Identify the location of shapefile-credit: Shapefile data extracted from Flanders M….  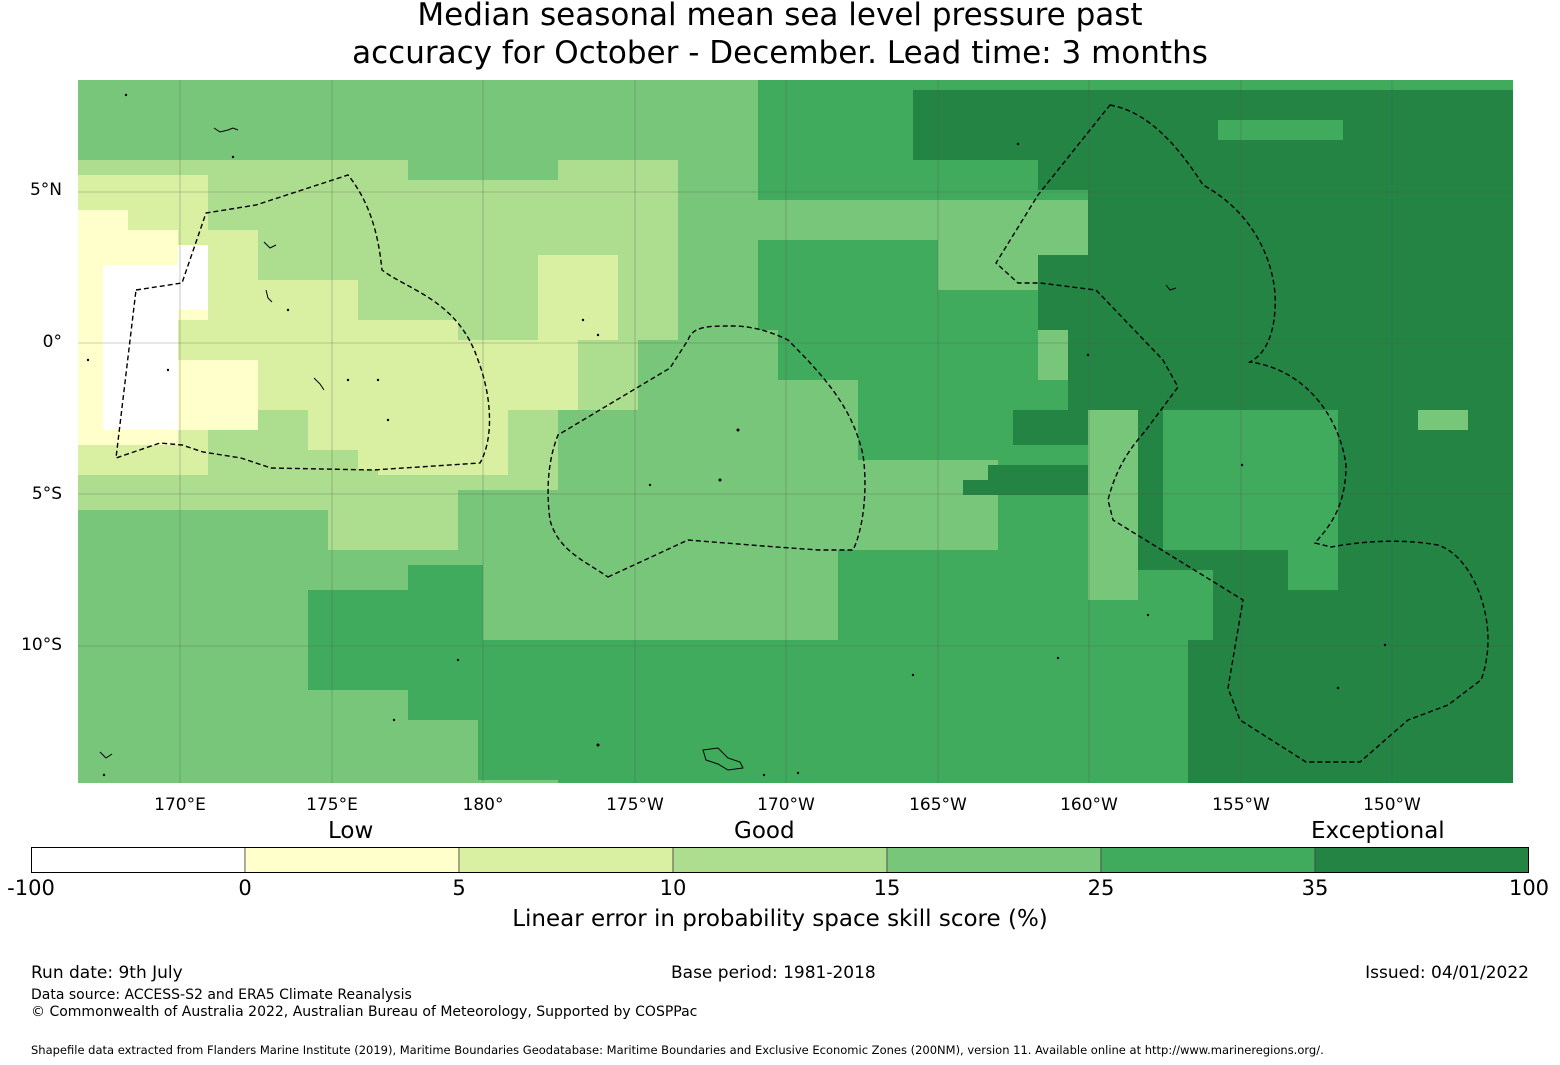
(677, 1050).